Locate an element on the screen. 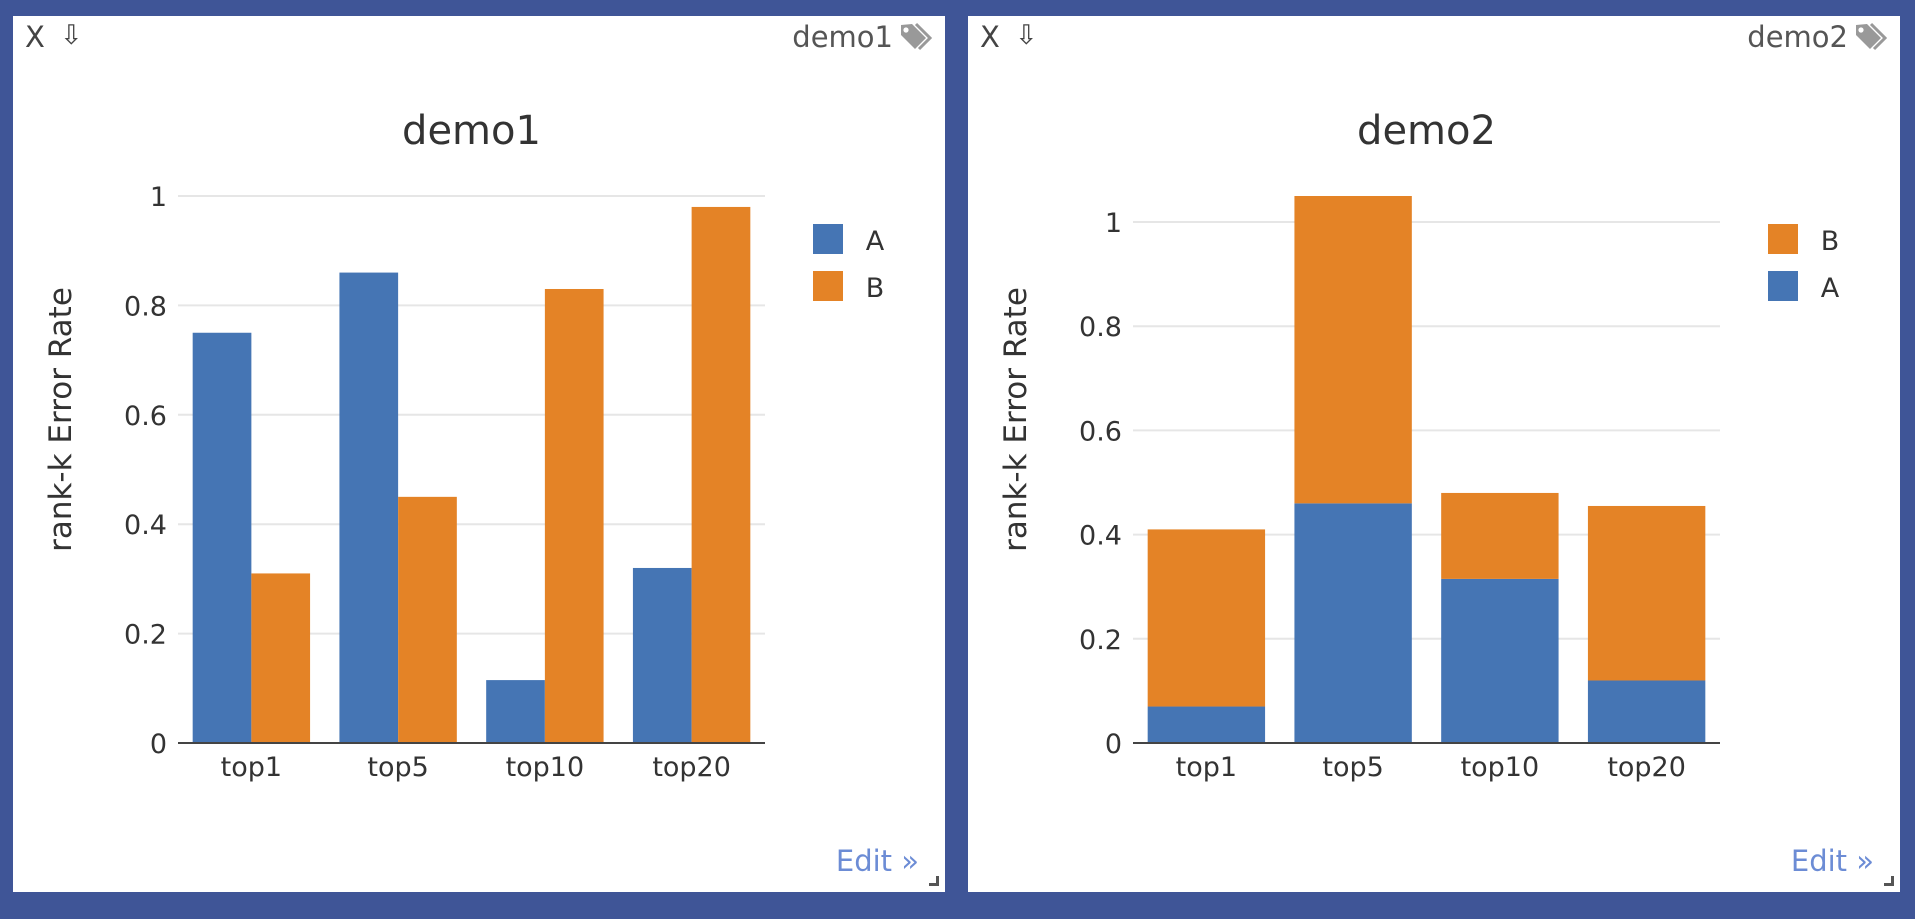  chart-title: demo1 is located at coordinates (471, 131).